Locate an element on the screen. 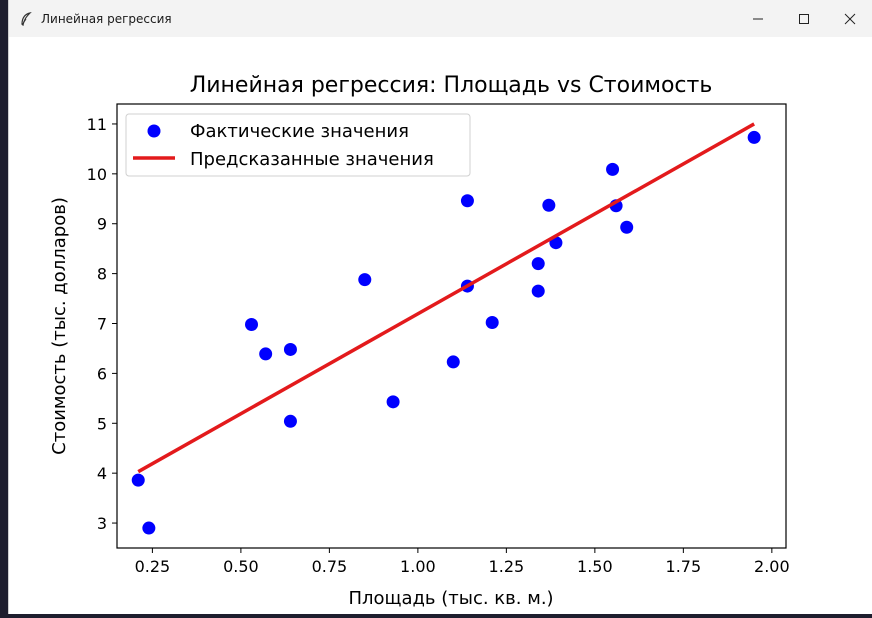  feather-icon is located at coordinates (26, 18).